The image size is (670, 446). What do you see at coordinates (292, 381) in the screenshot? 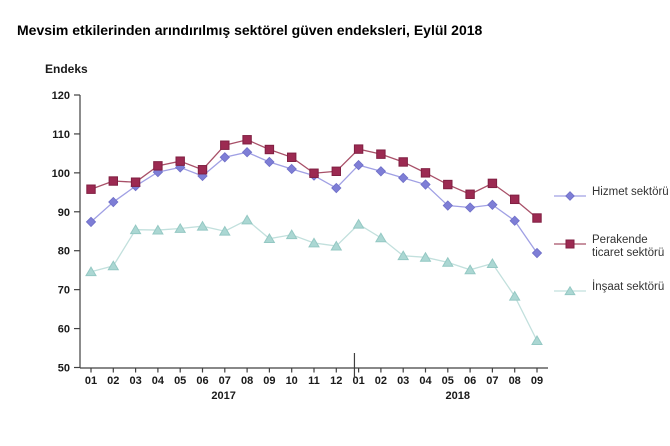
I see `svg-text: 10` at bounding box center [292, 381].